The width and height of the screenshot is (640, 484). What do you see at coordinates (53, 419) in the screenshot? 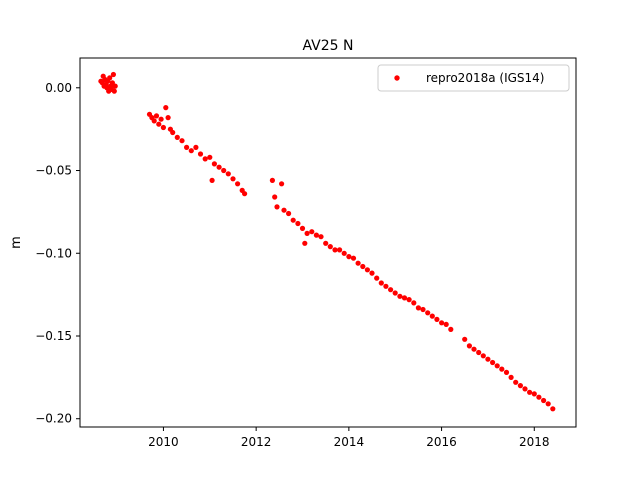
I see `y-tick-label: −0.20` at bounding box center [53, 419].